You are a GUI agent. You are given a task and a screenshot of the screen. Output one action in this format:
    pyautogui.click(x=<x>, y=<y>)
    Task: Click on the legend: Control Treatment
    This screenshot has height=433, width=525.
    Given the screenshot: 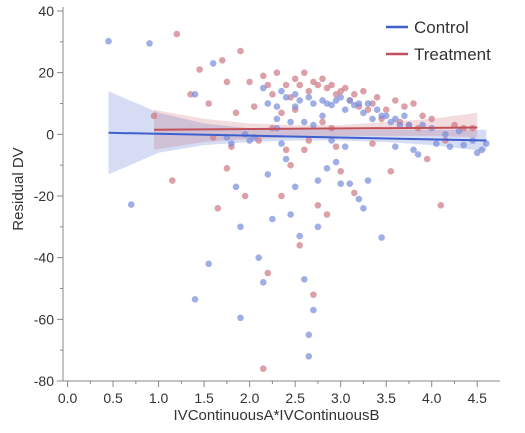 What is the action you would take?
    pyautogui.click(x=438, y=41)
    